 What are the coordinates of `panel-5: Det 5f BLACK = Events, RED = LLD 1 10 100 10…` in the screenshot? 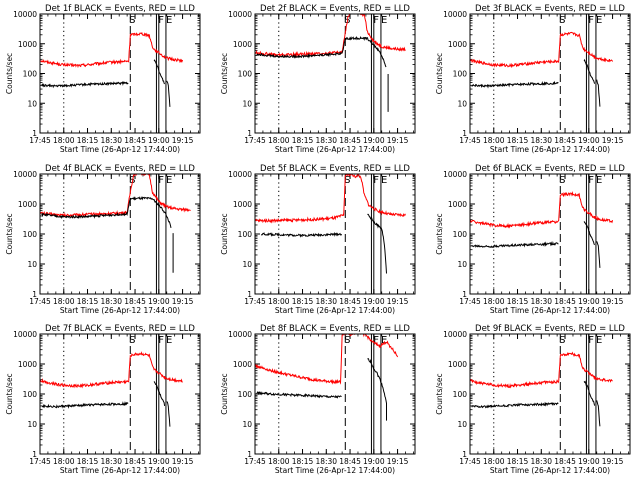 It's located at (318, 239).